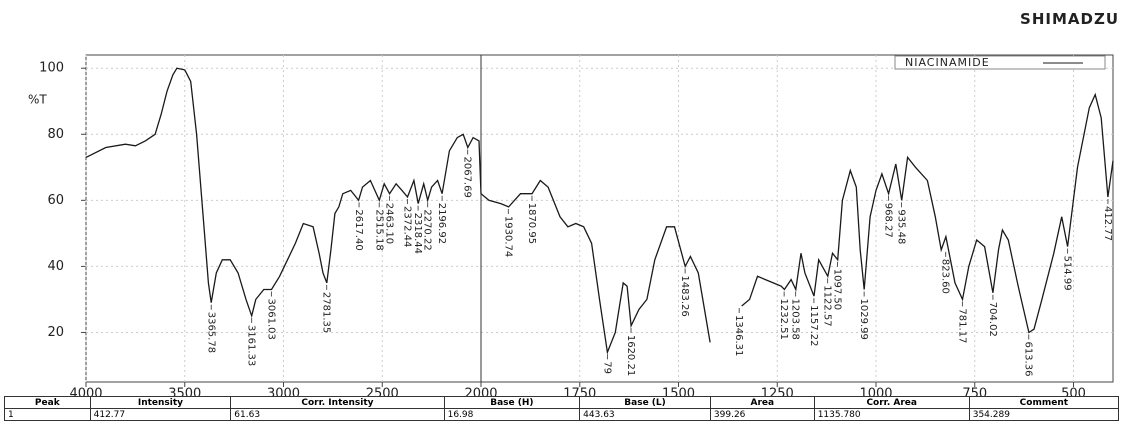 This screenshot has height=448, width=1123. I want to click on y-tick-label: 20, so click(55, 332).